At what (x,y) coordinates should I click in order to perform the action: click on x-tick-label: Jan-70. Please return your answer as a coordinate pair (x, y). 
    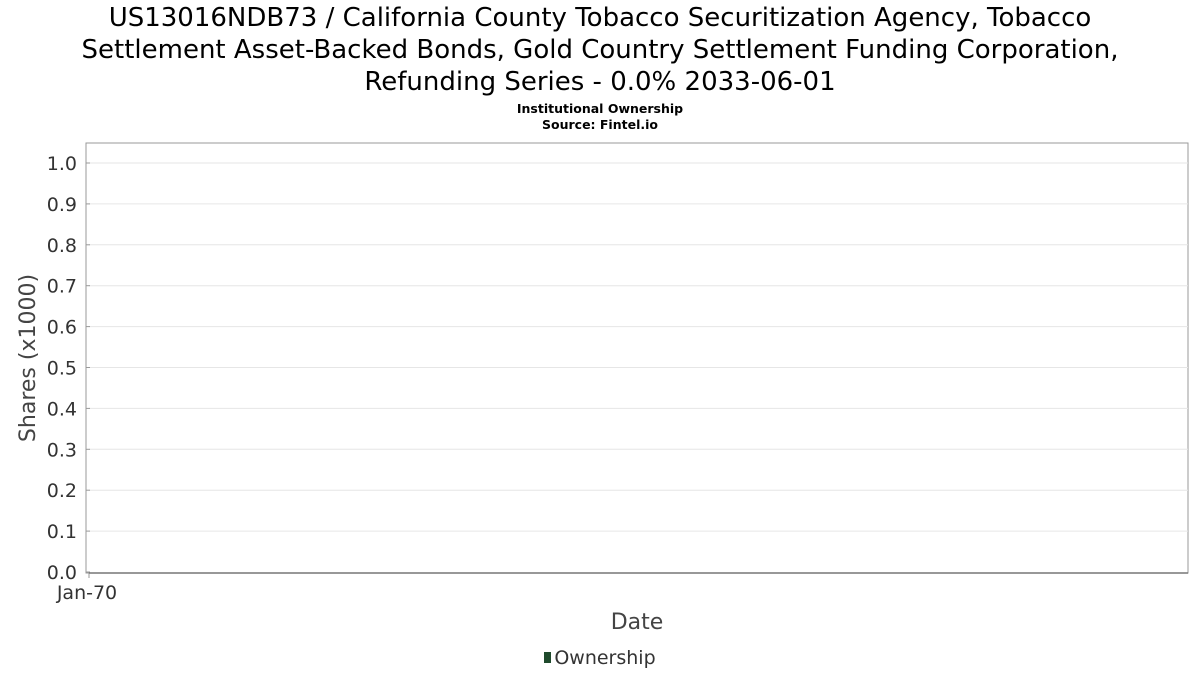
    Looking at the image, I should click on (86, 593).